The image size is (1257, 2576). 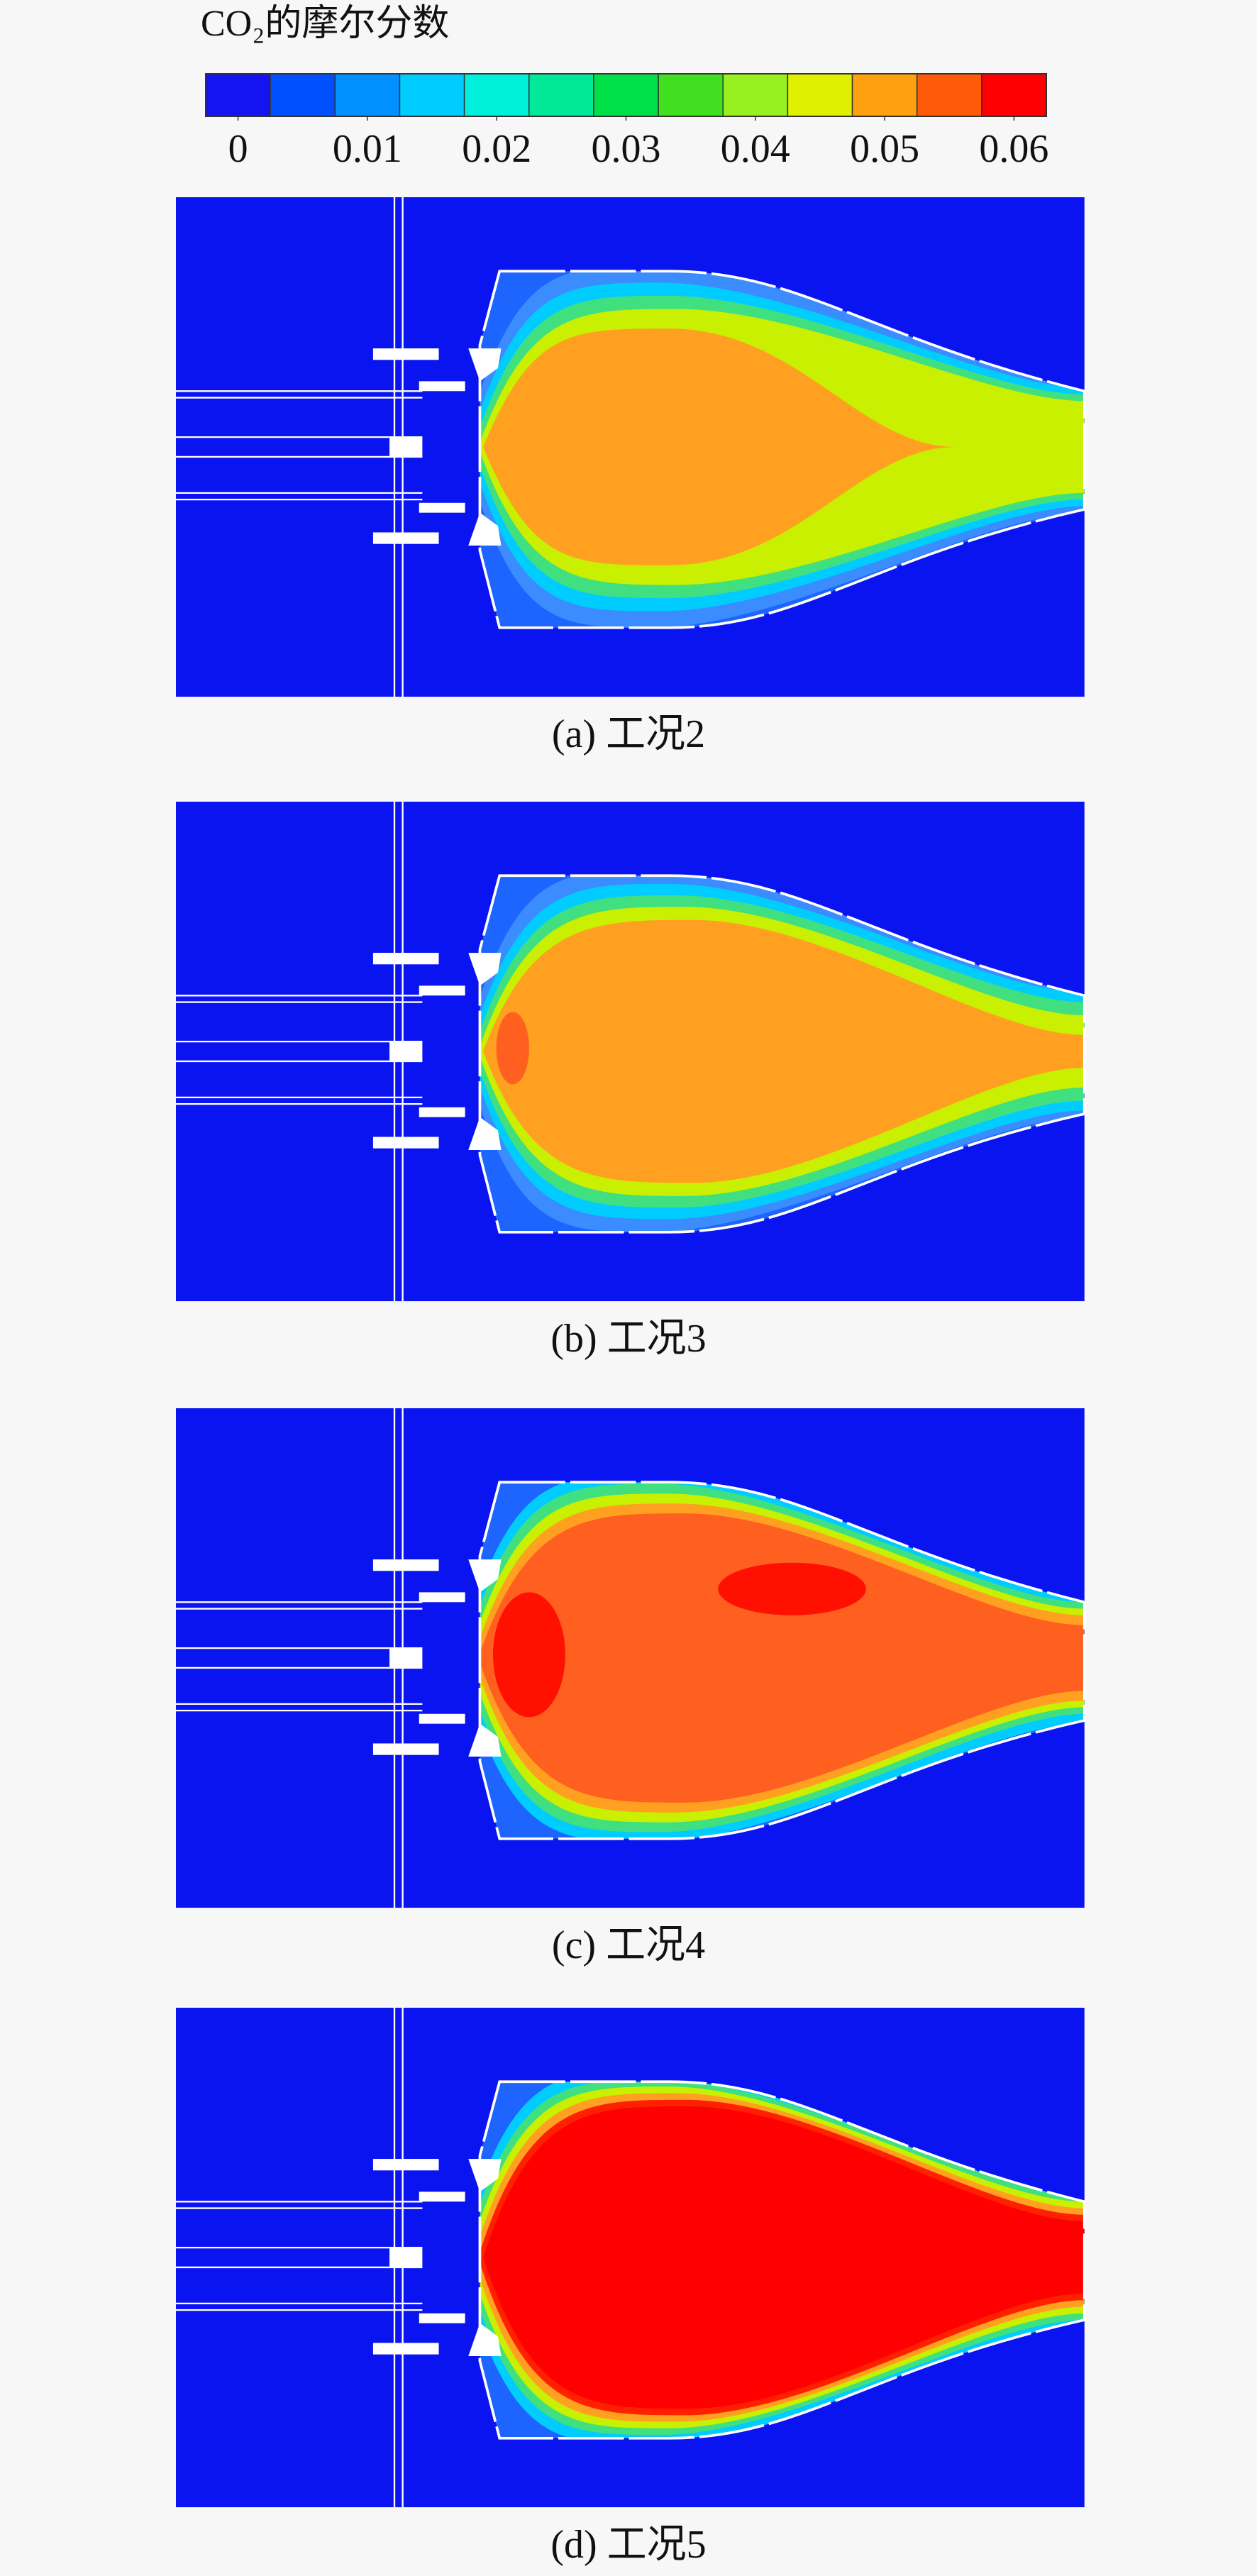 What do you see at coordinates (238, 149) in the screenshot?
I see `colorbar-tick-label: 0` at bounding box center [238, 149].